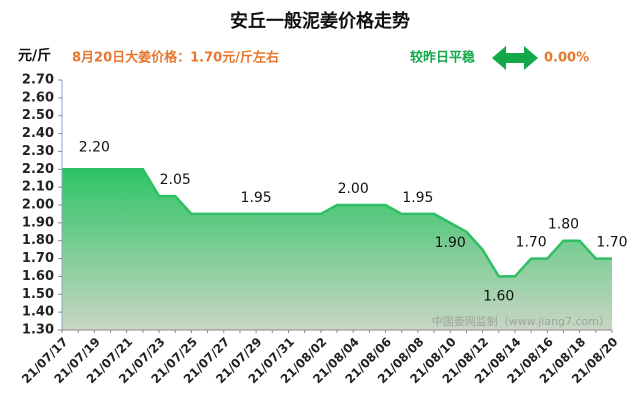  I want to click on y-tick-label: 1.80, so click(38, 240).